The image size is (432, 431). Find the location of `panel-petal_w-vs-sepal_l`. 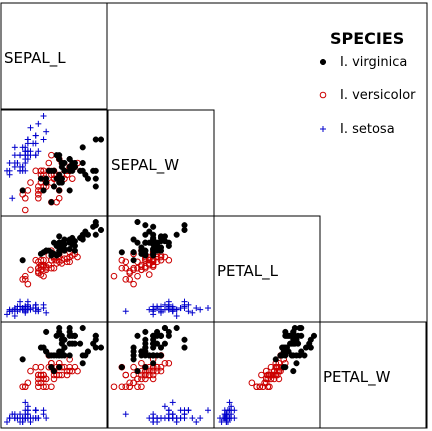

panel-petal_w-vs-sepal_l is located at coordinates (54, 375).